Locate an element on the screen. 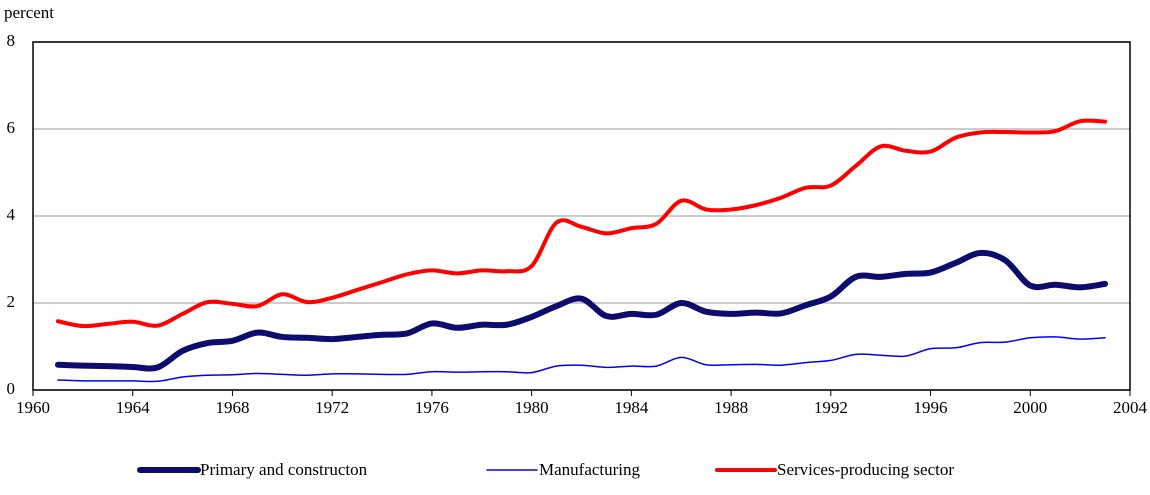 This screenshot has height=495, width=1150. x-tick-label: 1968 is located at coordinates (232, 407).